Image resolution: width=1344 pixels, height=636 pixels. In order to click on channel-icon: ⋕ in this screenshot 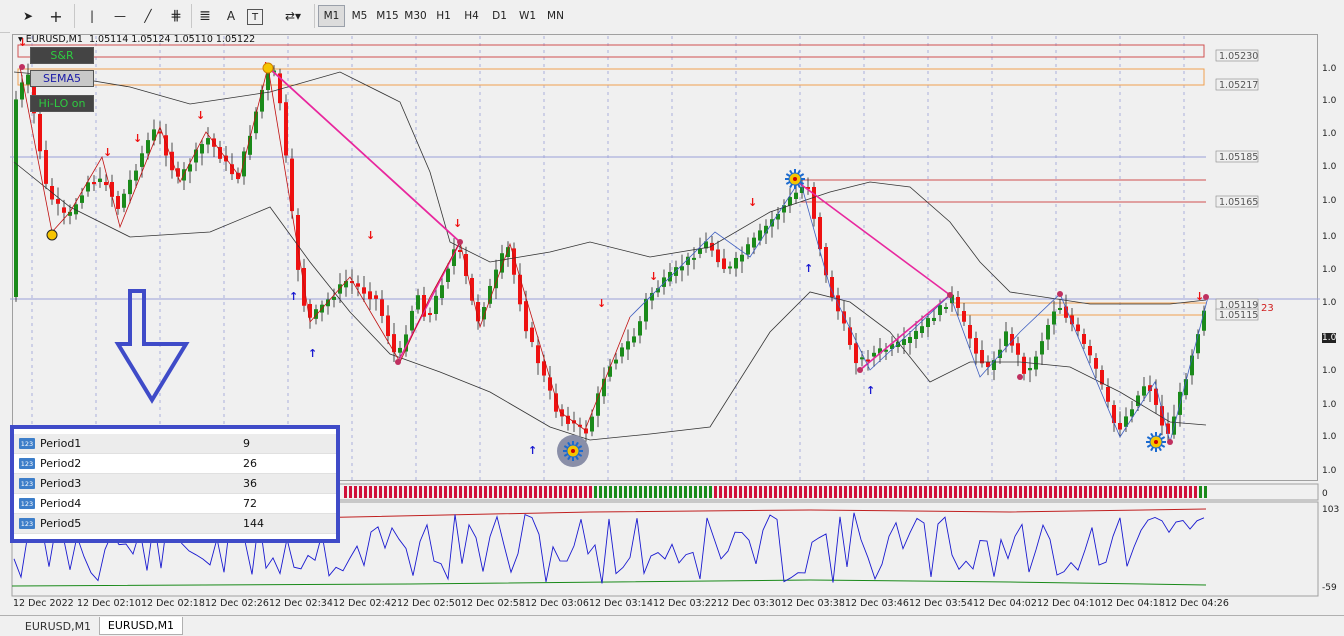, I will do `click(176, 16)`.